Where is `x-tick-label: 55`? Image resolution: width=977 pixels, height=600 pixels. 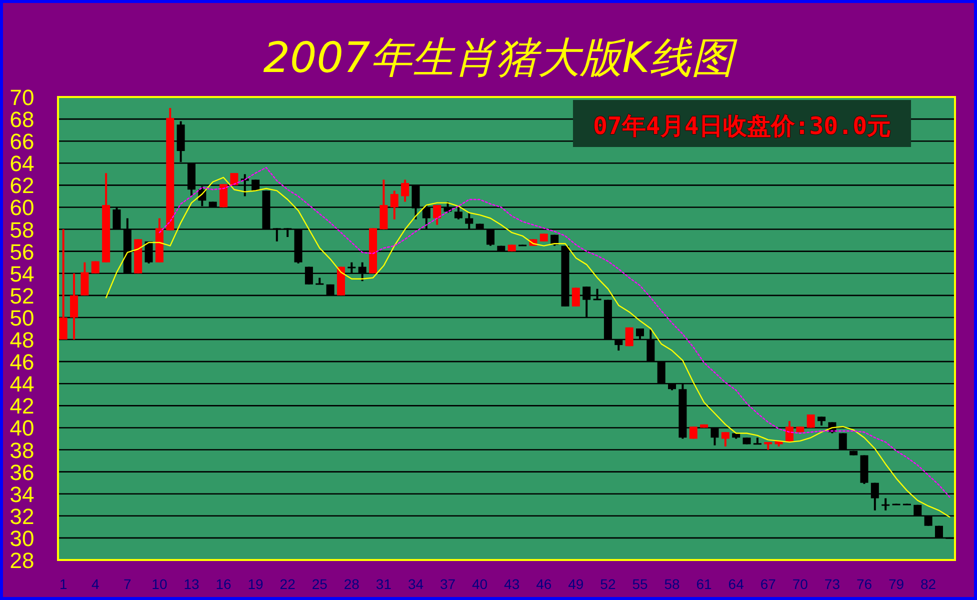
x-tick-label: 55 is located at coordinates (640, 584).